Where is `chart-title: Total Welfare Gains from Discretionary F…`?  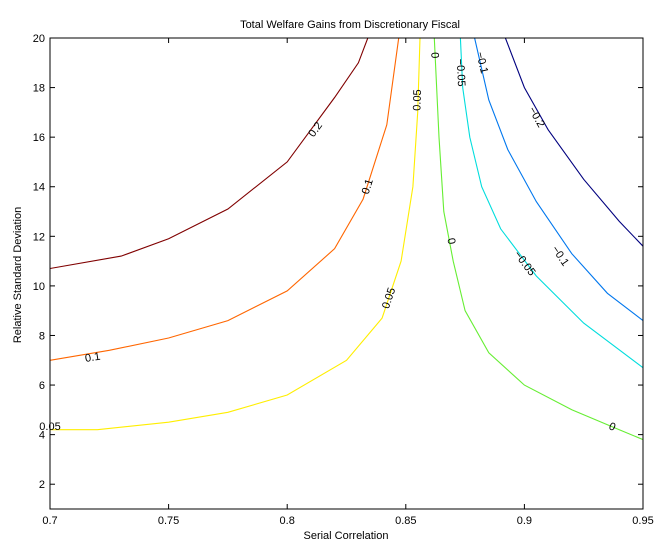
chart-title: Total Welfare Gains from Discretionary F… is located at coordinates (350, 25).